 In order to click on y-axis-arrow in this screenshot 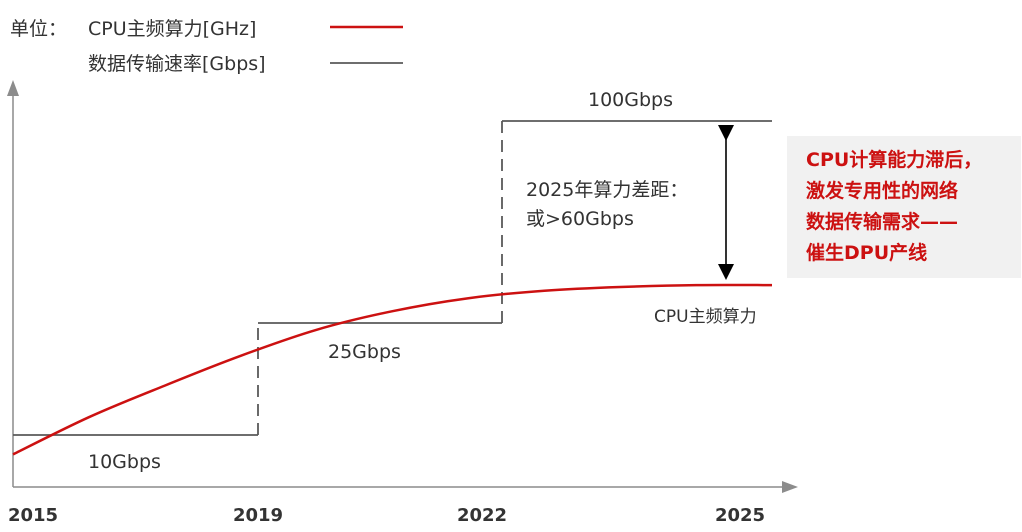, I will do `click(13, 88)`.